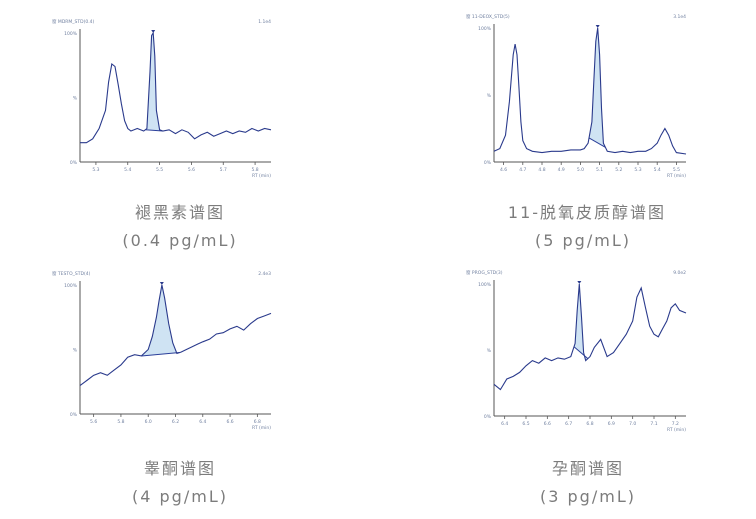 This screenshot has height=519, width=756. Describe the element at coordinates (587, 212) in the screenshot. I see `chart-caption: 11-脱氧皮质醇谱图` at that location.